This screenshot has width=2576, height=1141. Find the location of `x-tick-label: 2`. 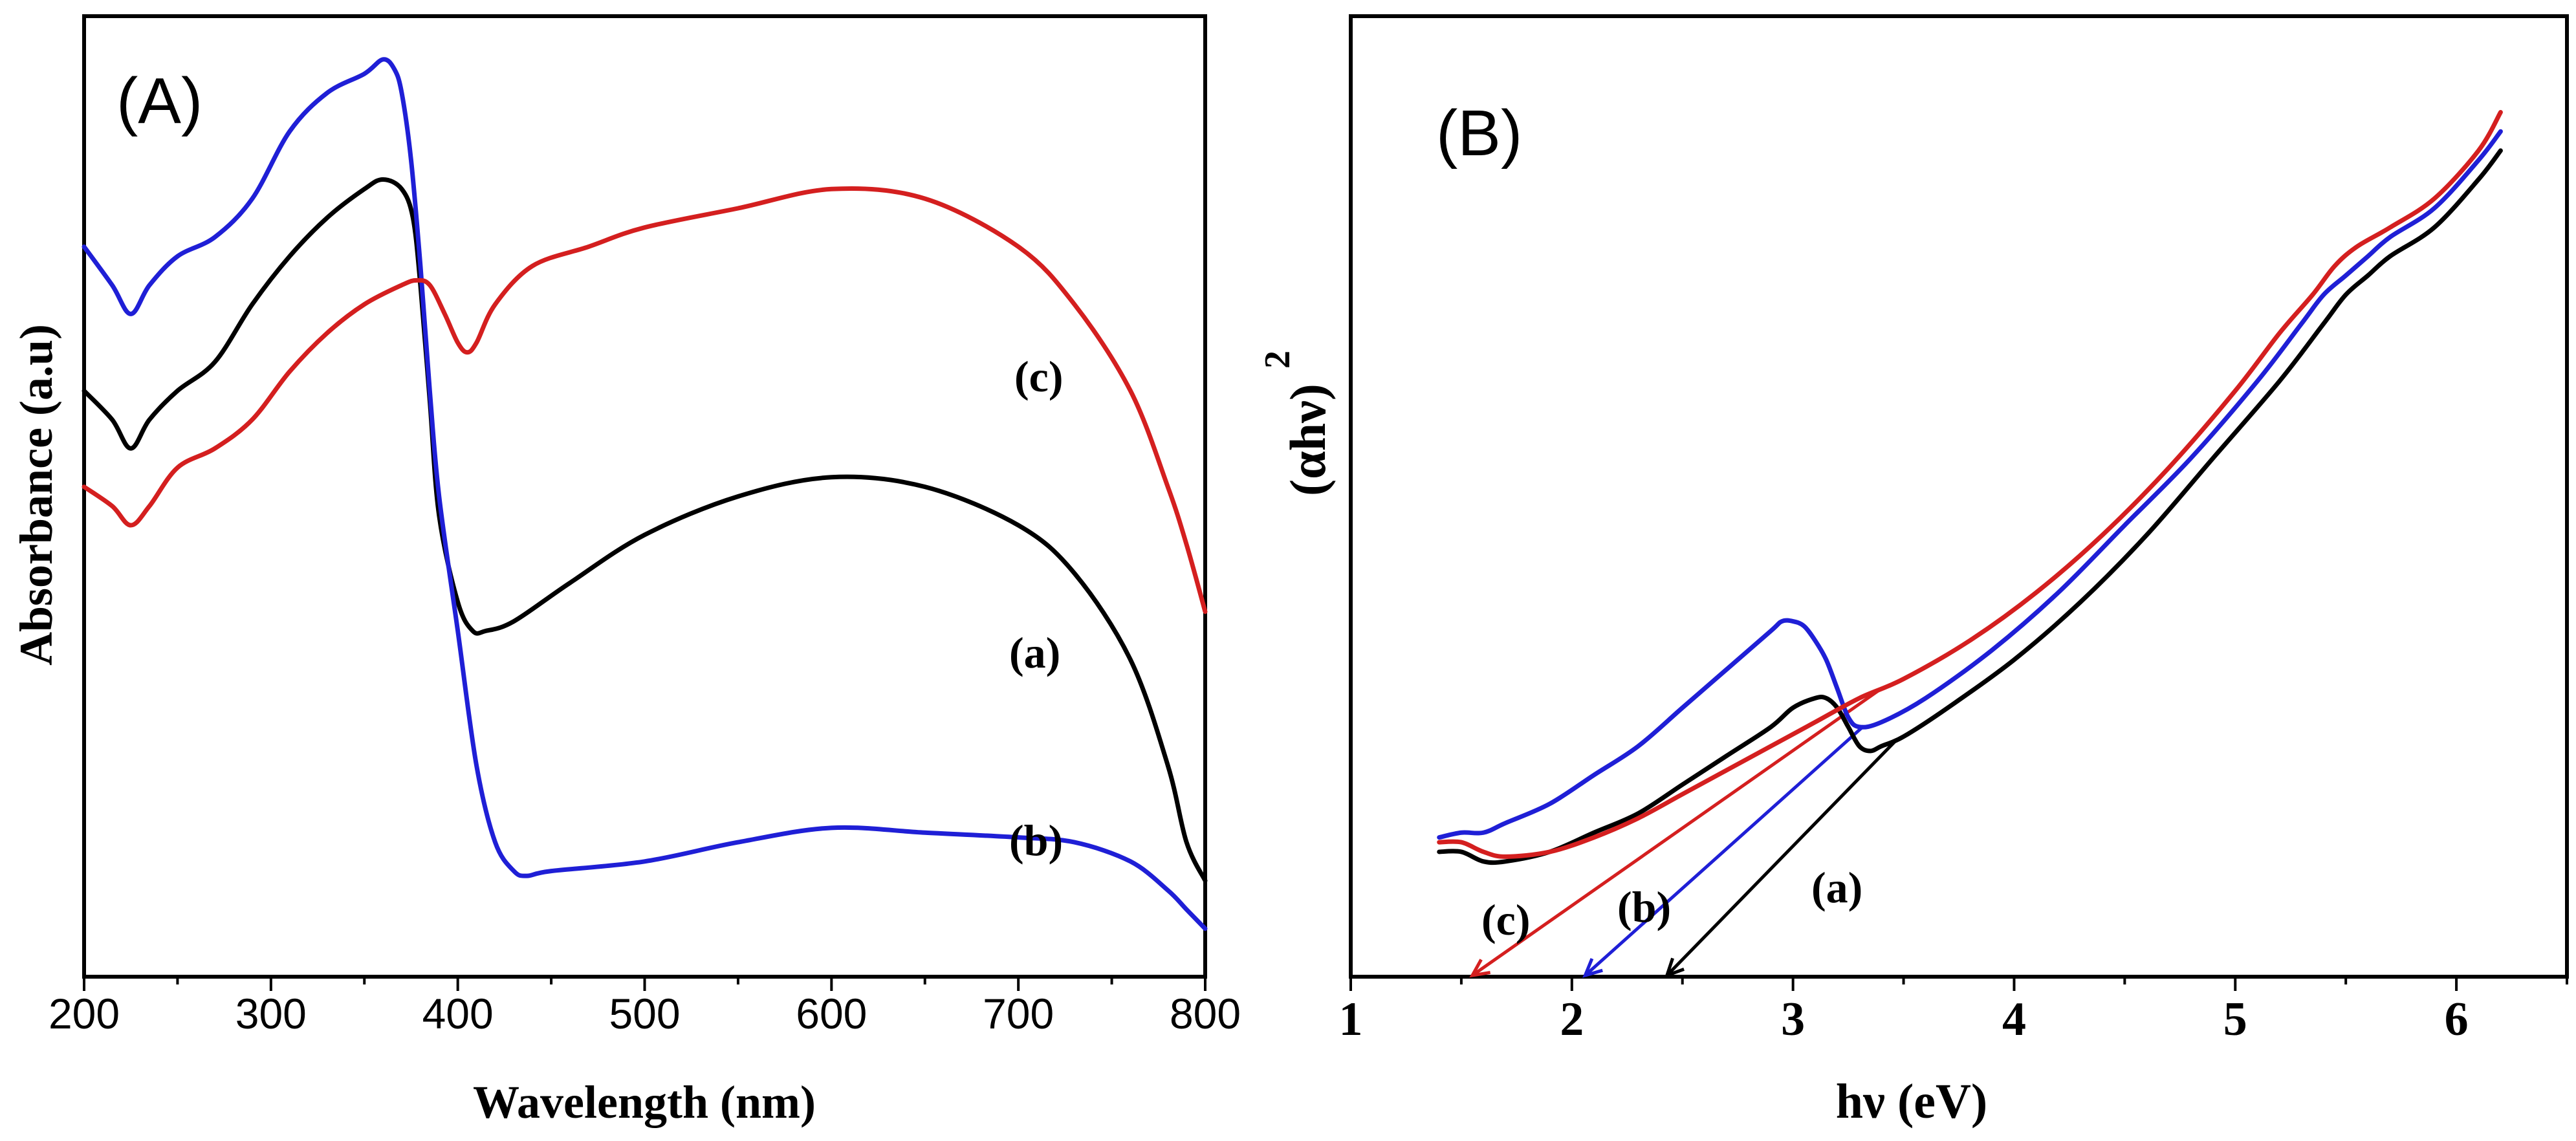

x-tick-label: 2 is located at coordinates (1572, 1020).